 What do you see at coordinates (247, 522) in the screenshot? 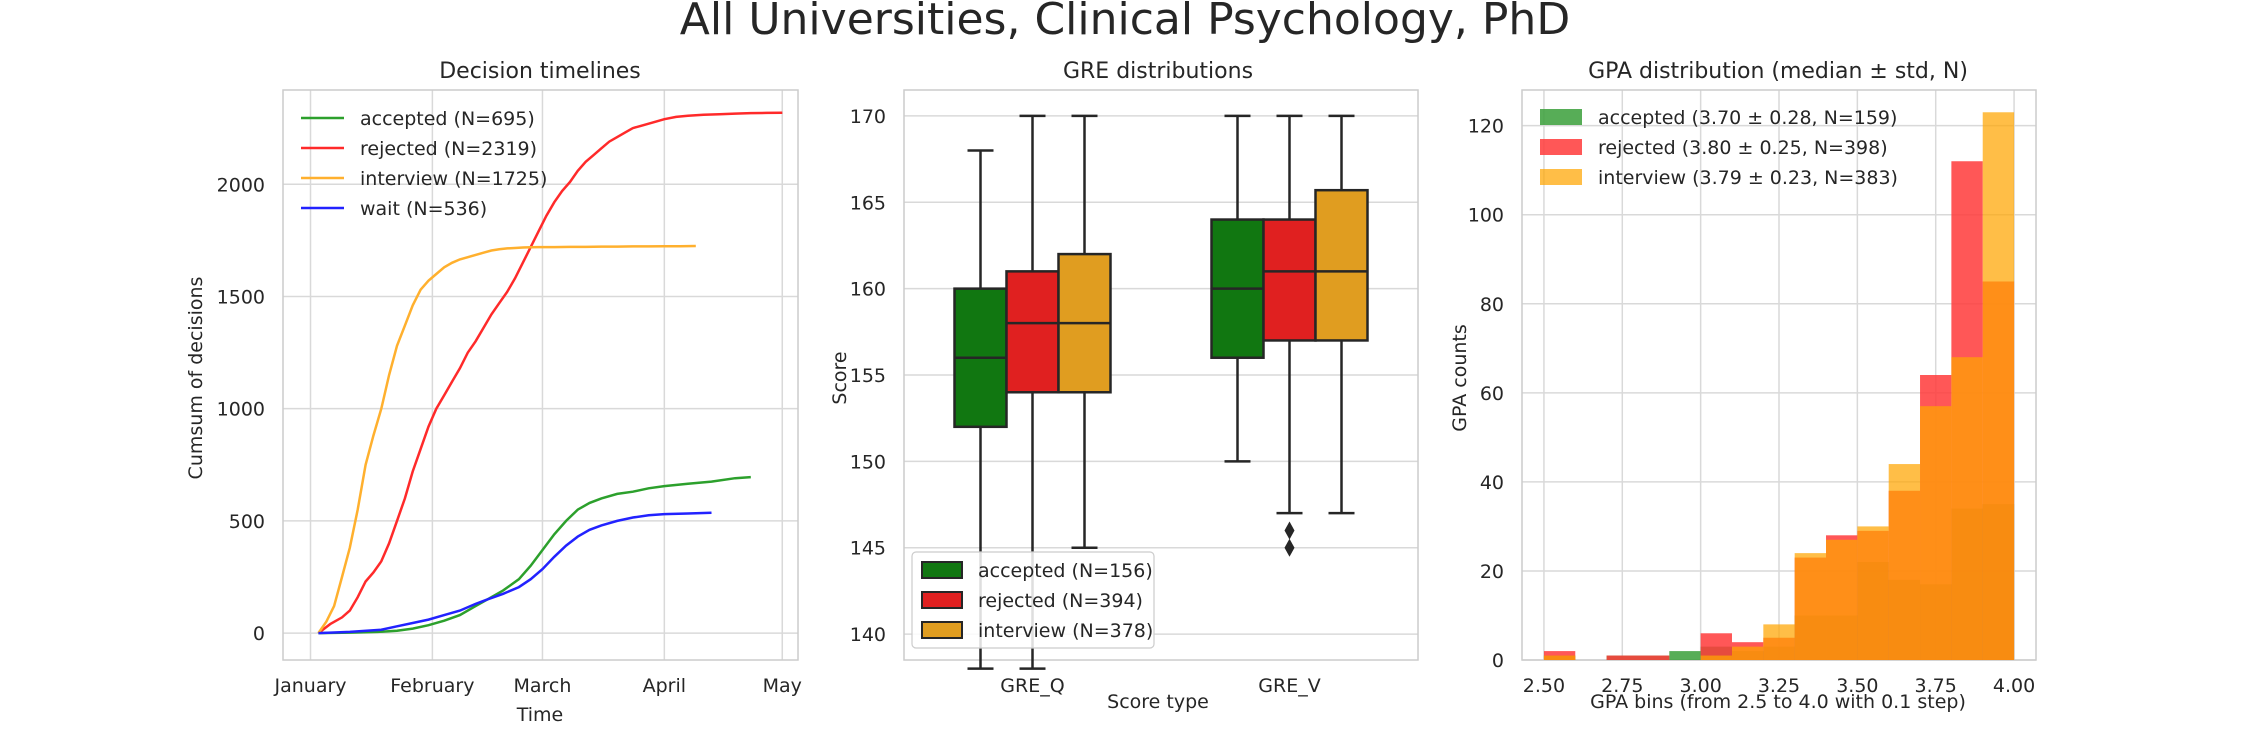
I see `timeline-y-tick-label: 500` at bounding box center [247, 522].